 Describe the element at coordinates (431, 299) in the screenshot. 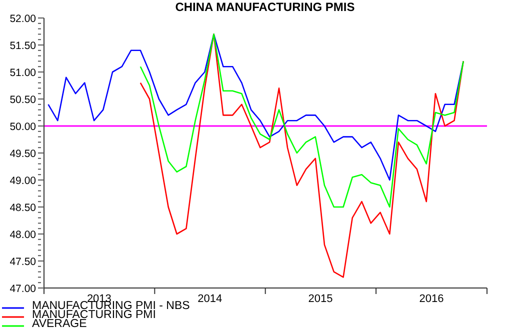

I see `x-tick-label: 2016` at that location.